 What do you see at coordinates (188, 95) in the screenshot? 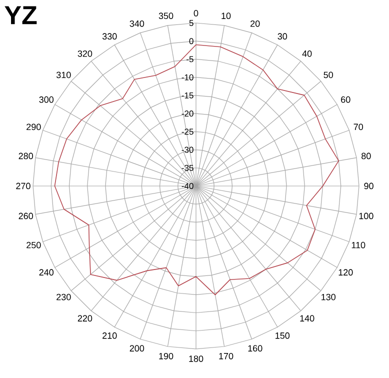
I see `y-tick-label: -15` at bounding box center [188, 95].